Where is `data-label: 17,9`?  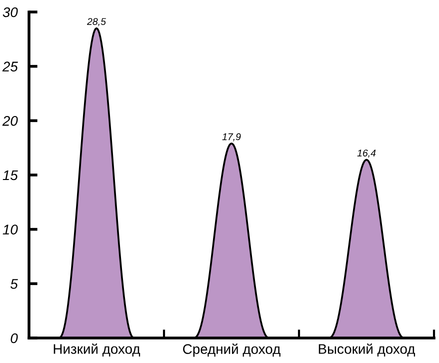 data-label: 17,9 is located at coordinates (231, 137).